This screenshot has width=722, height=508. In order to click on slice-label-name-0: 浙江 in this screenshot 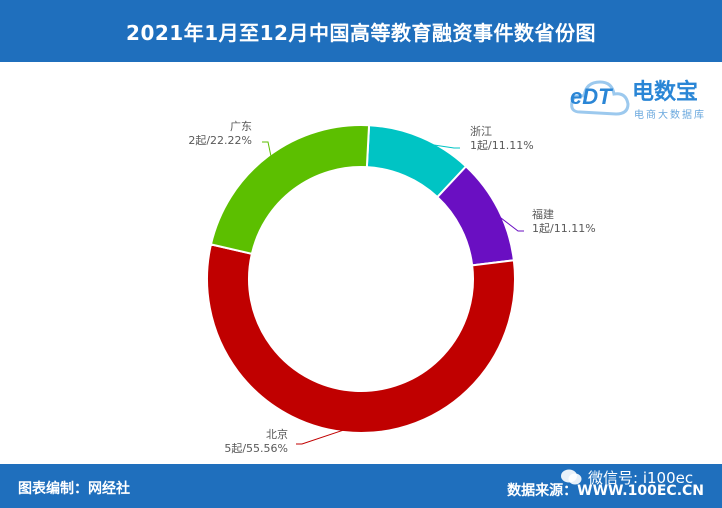, I will do `click(481, 131)`.